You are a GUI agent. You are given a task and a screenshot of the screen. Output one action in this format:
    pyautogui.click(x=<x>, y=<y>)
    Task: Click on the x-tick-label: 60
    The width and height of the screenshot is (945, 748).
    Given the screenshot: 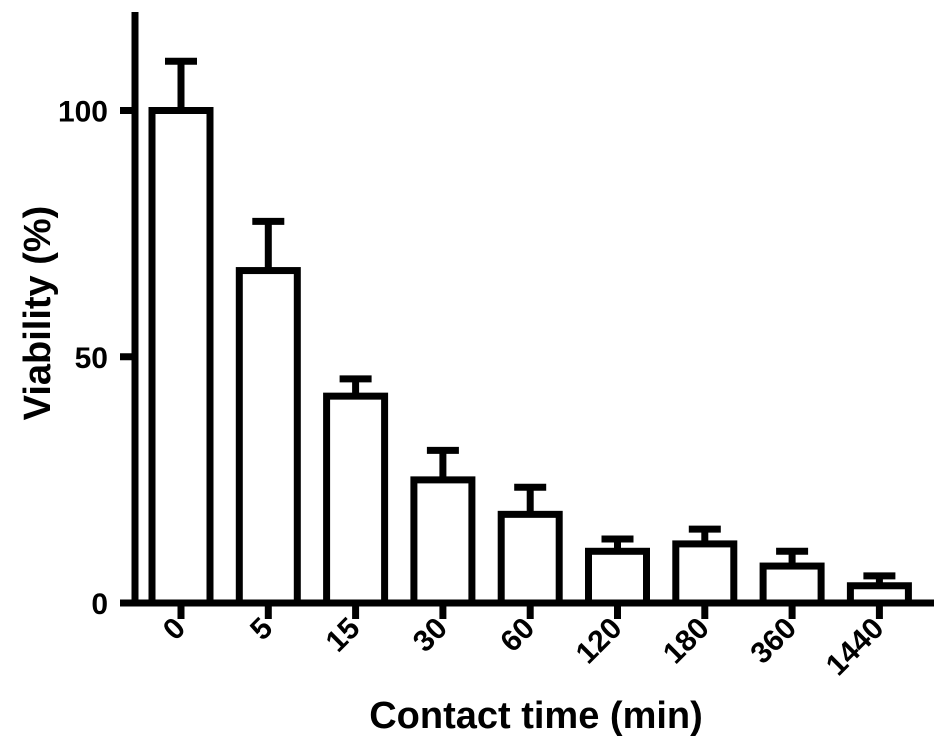 What is the action you would take?
    pyautogui.click(x=517, y=635)
    